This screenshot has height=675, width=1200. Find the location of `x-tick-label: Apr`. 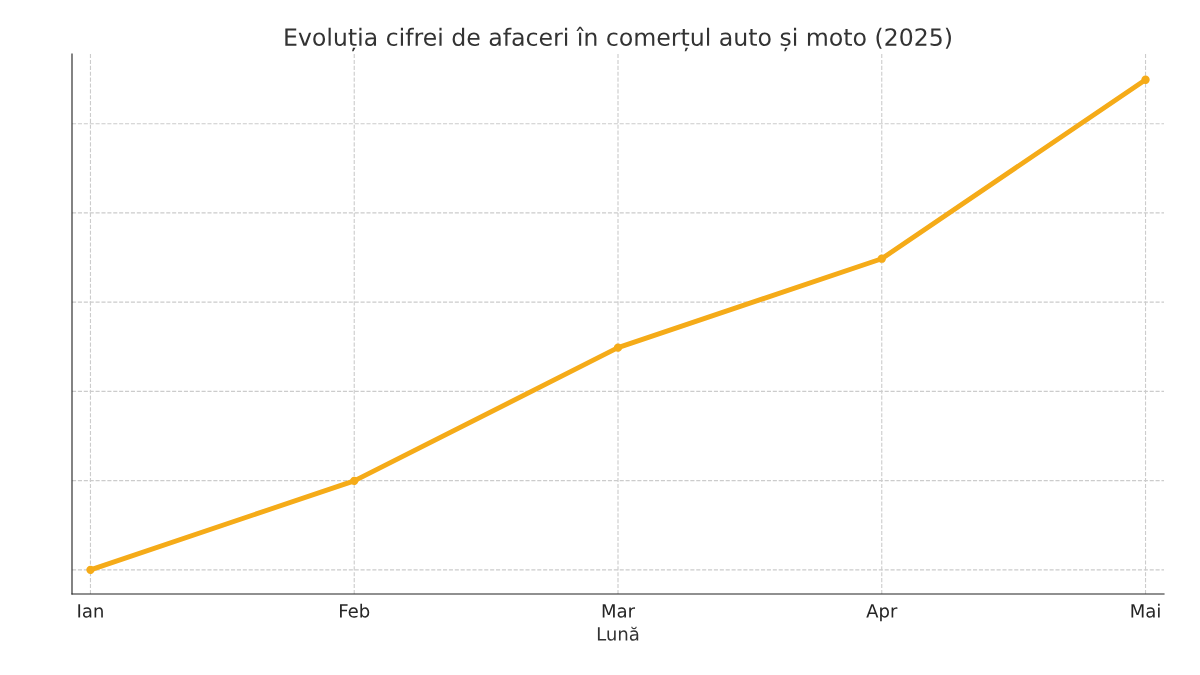

x-tick-label: Apr is located at coordinates (882, 613).